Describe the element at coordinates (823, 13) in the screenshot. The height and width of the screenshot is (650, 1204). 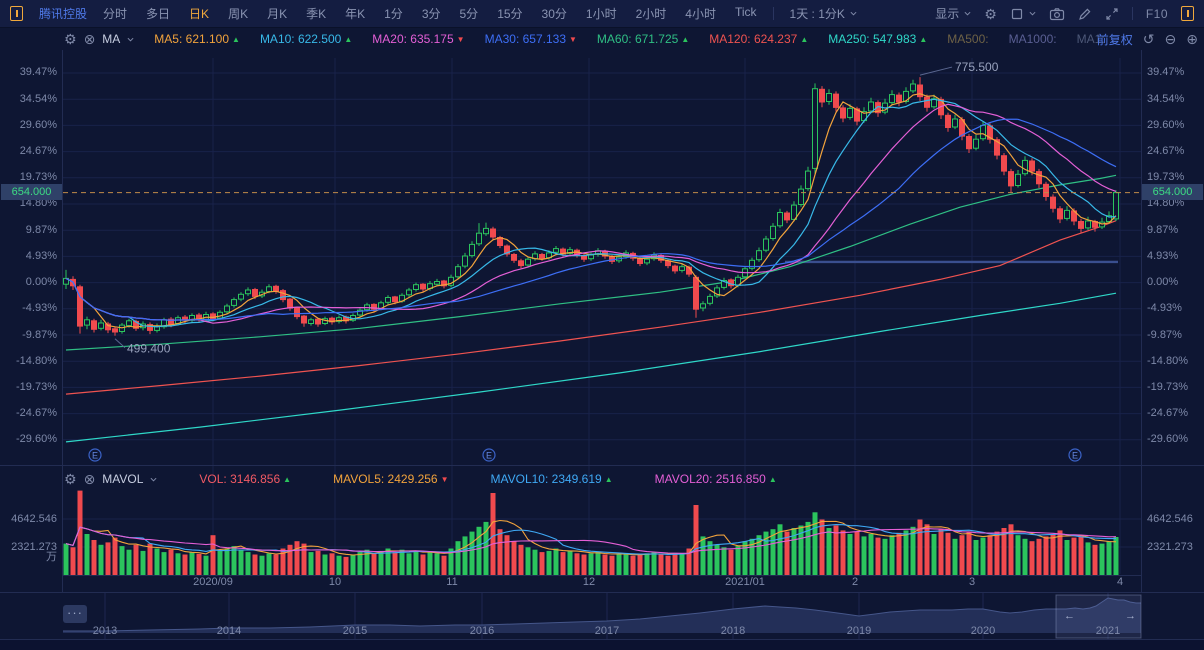
I see `interval-selector: 1天 : 1分K` at that location.